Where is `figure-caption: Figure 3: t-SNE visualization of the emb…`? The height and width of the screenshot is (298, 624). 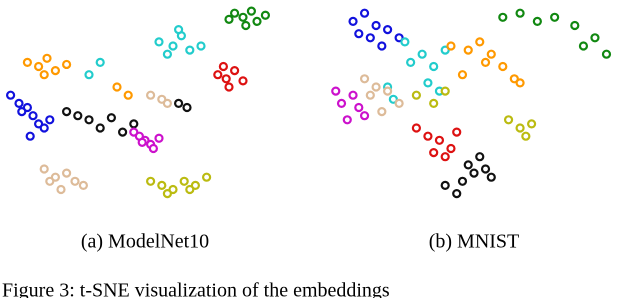
figure-caption: Figure 3: t-SNE visualization of the emb… is located at coordinates (196, 289).